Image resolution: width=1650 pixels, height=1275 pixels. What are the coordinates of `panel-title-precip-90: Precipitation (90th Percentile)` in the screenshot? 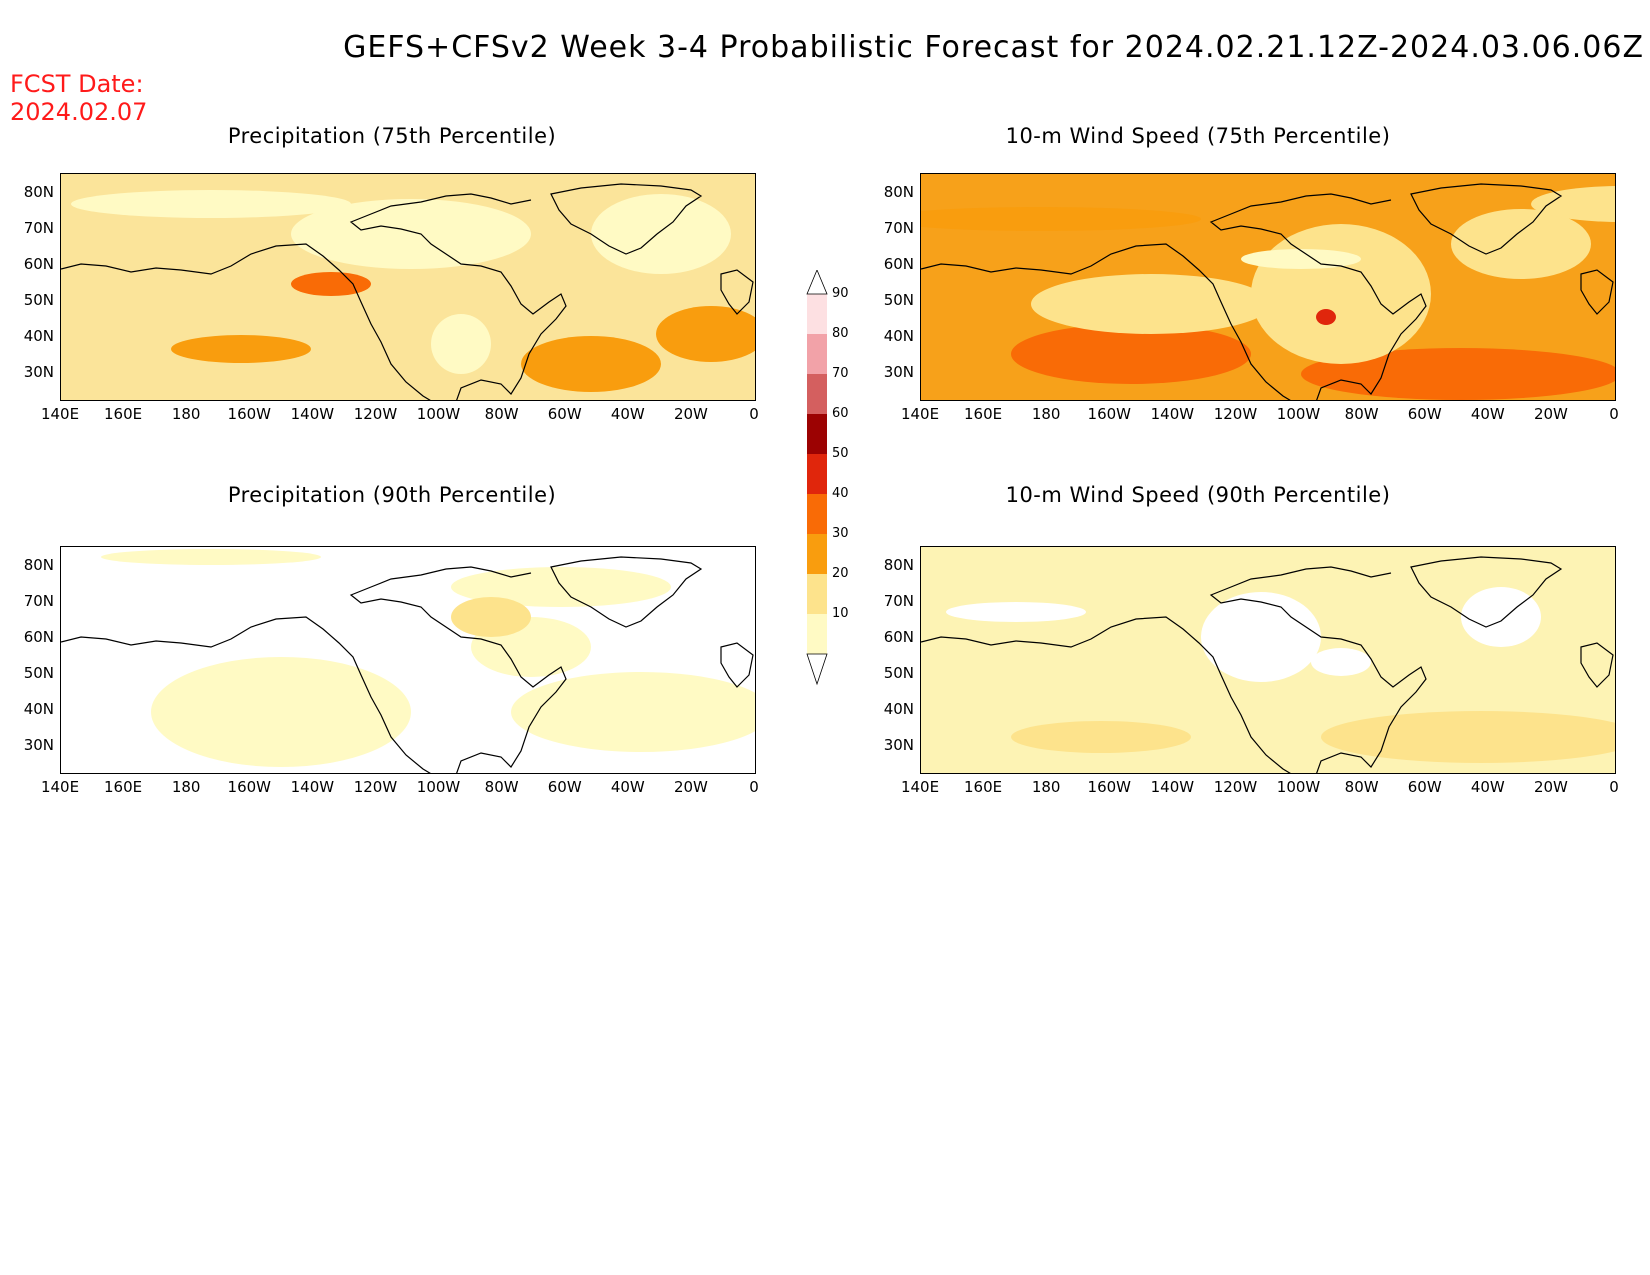 It's located at (392, 495).